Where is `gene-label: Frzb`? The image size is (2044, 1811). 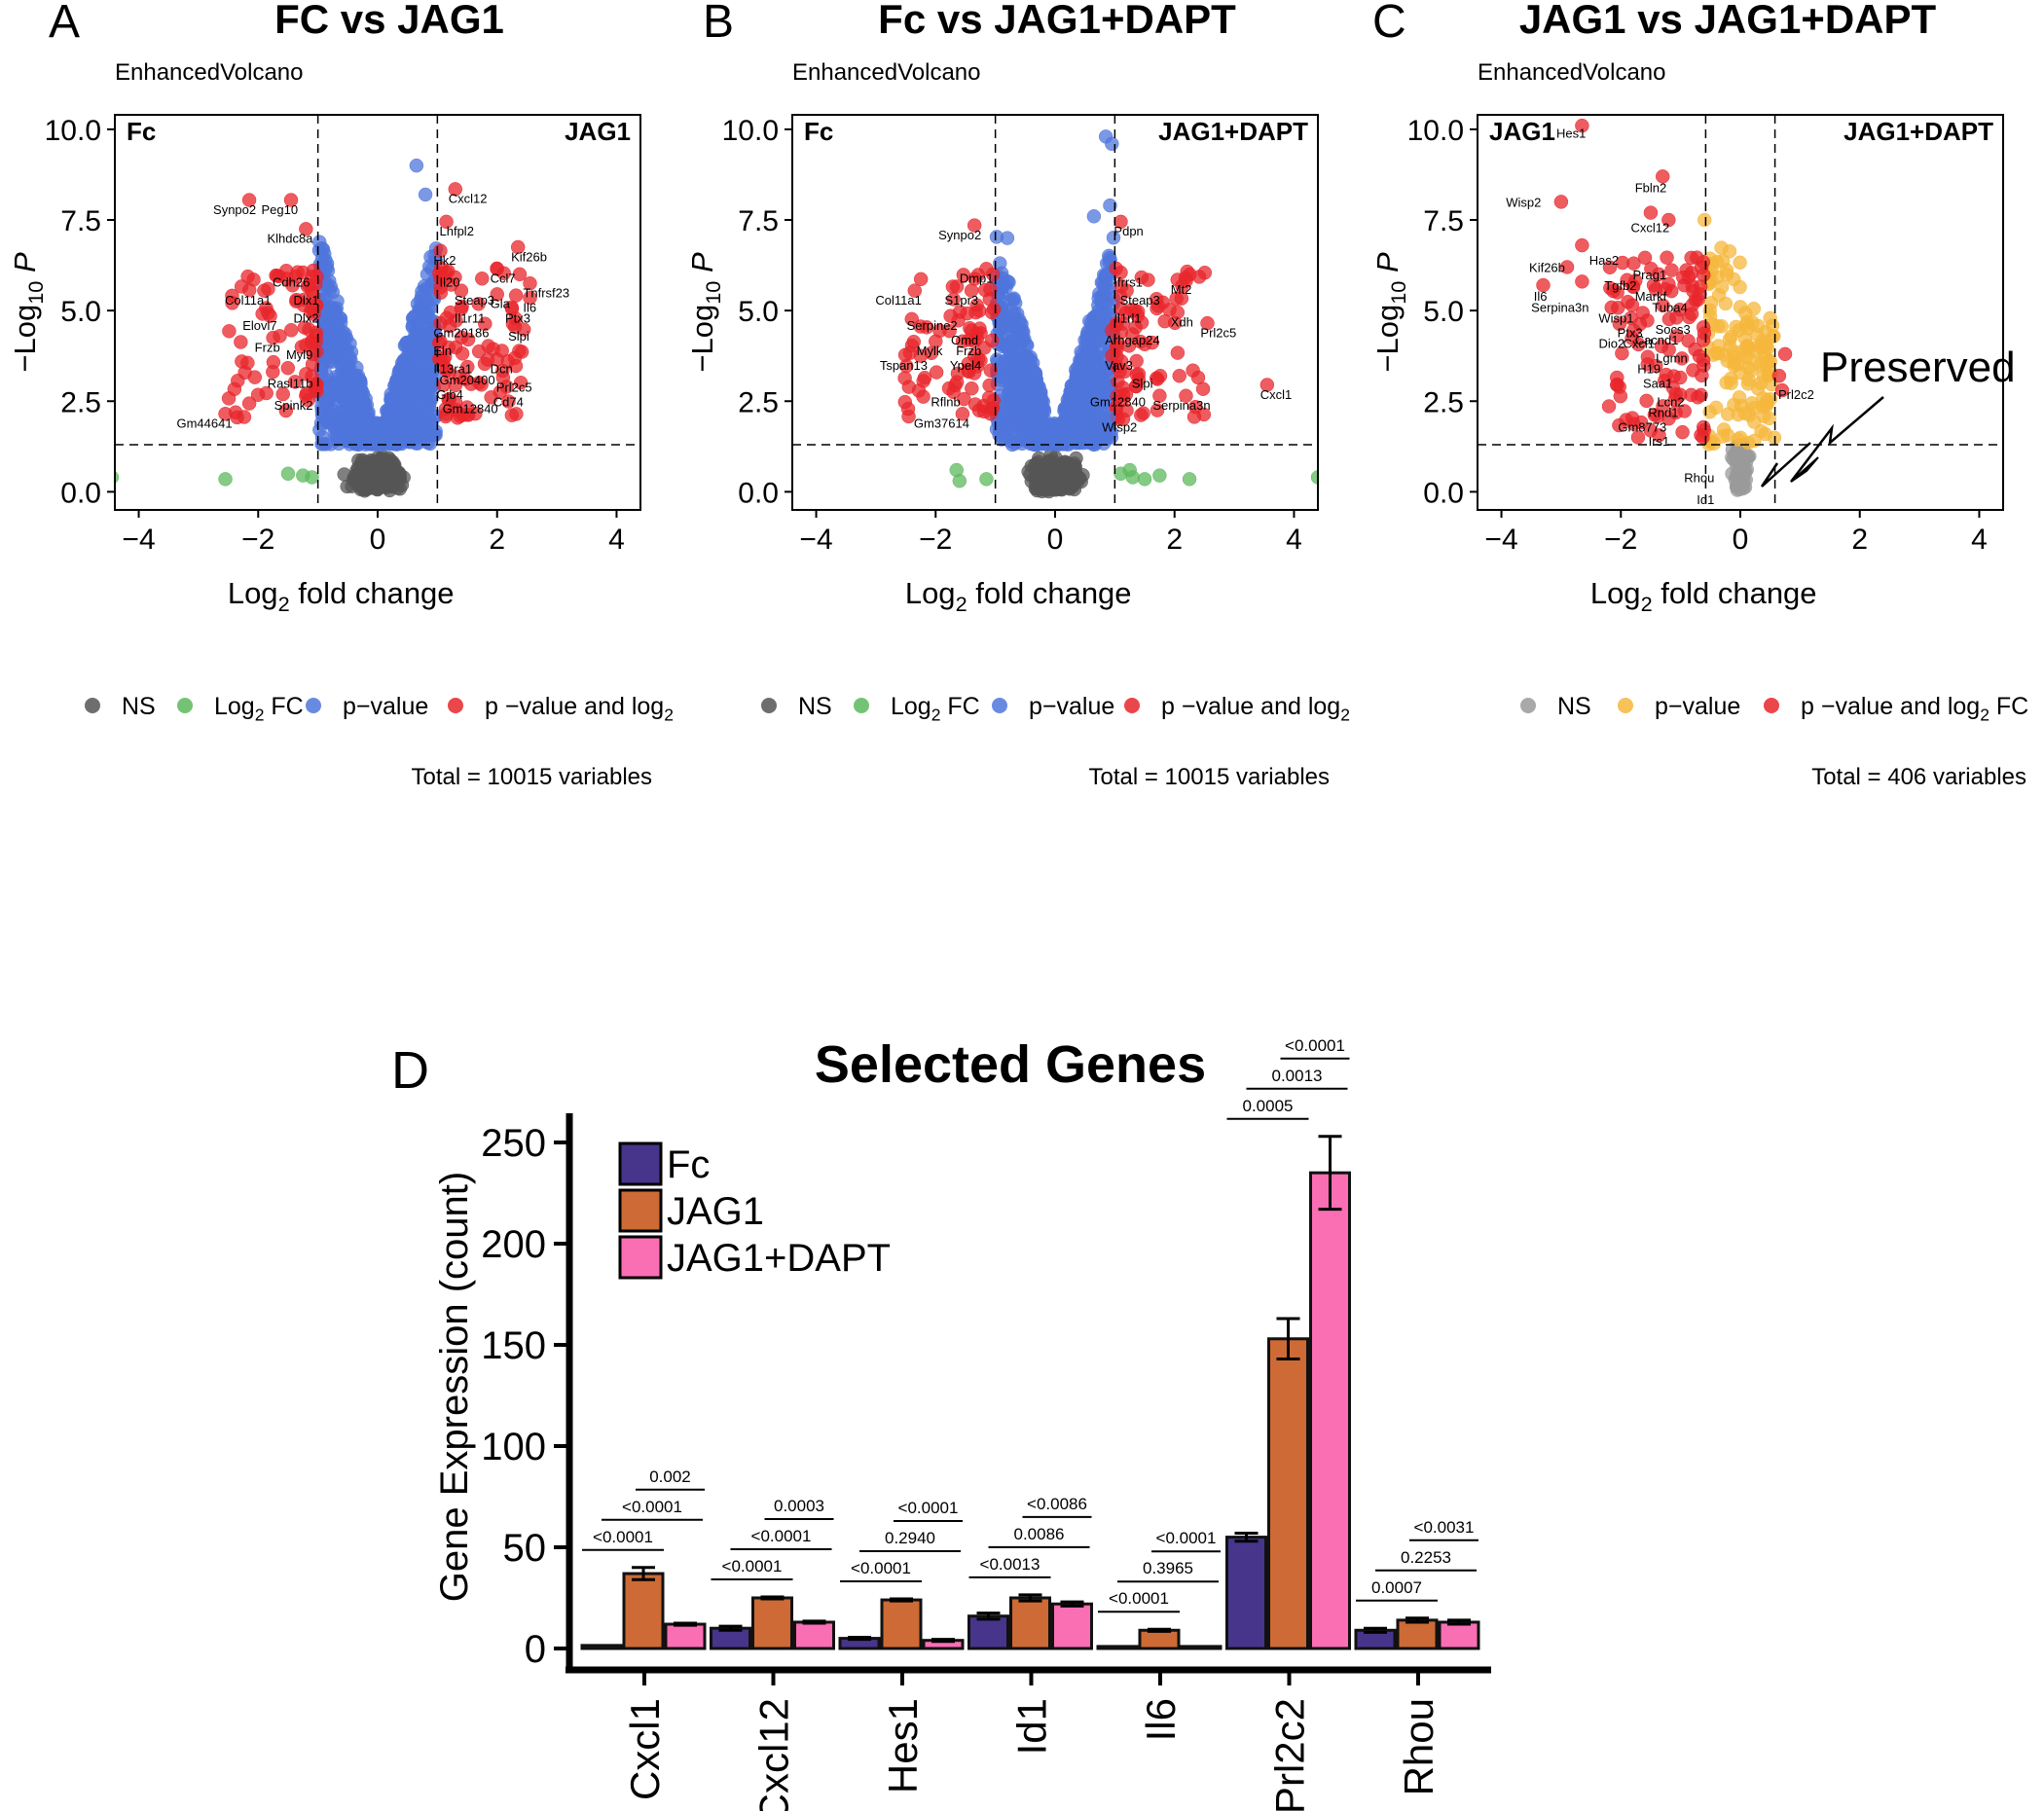
gene-label: Frzb is located at coordinates (268, 347).